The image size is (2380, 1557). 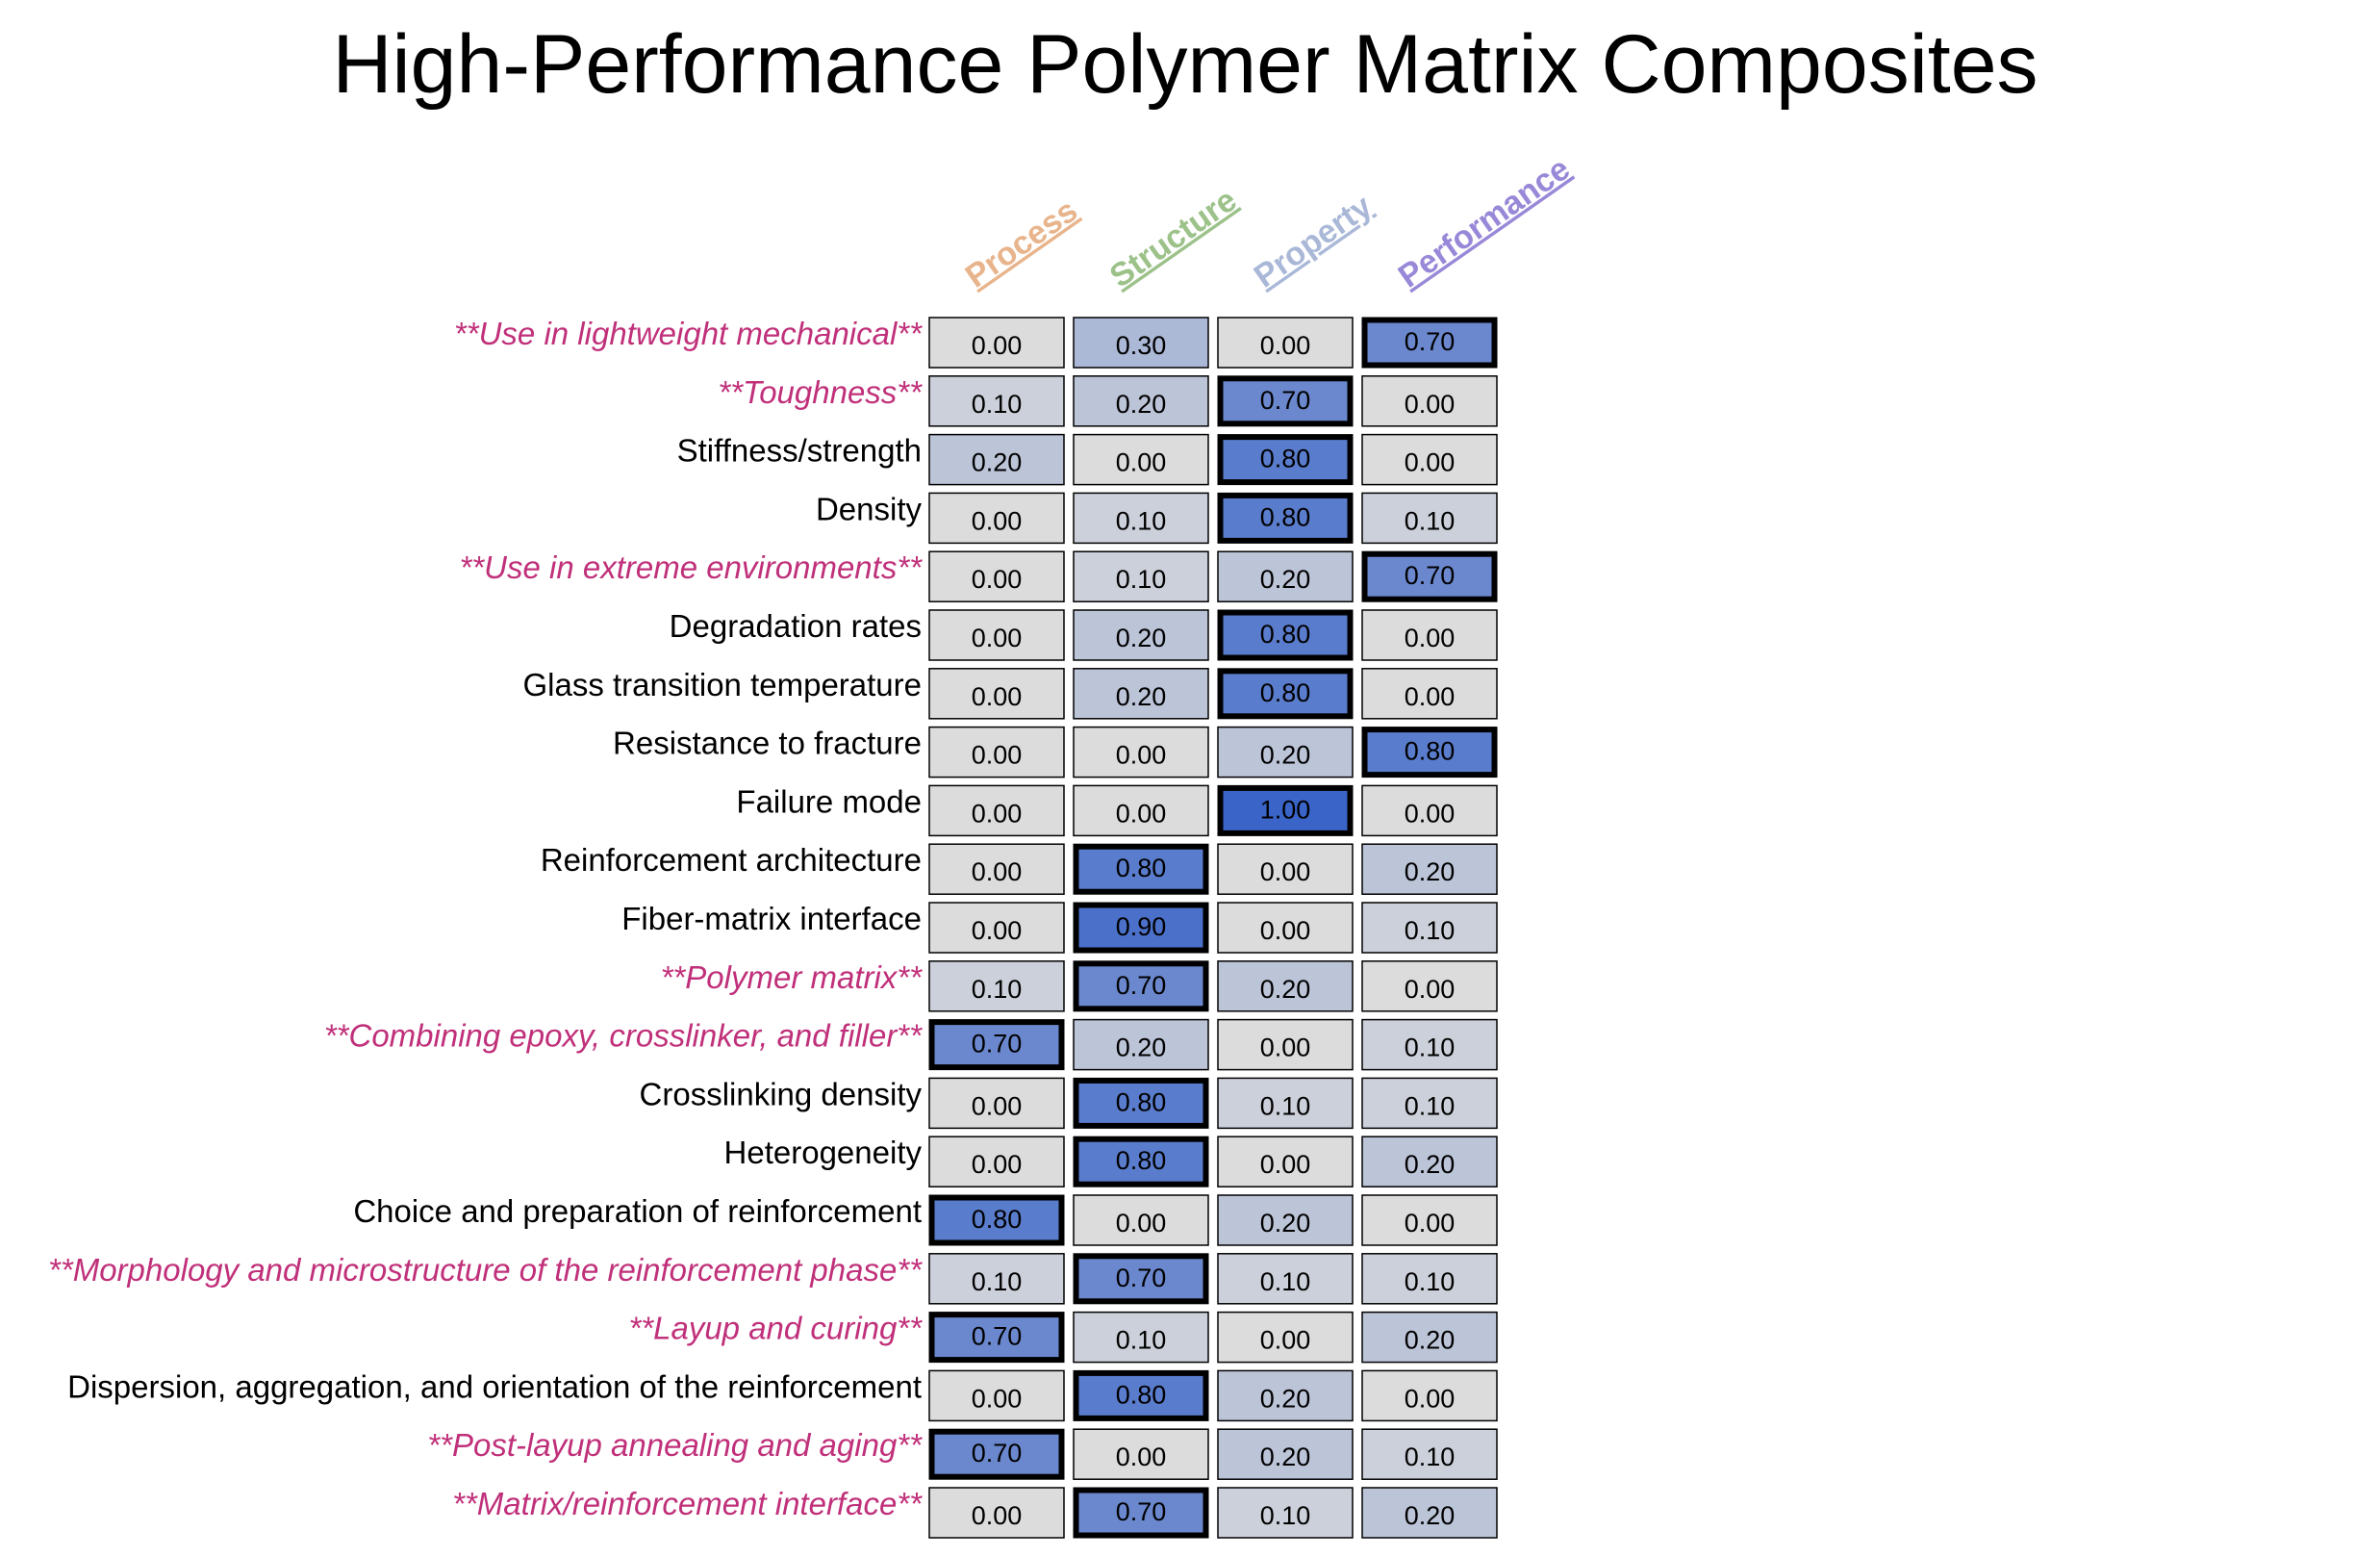 What do you see at coordinates (782, 1093) in the screenshot?
I see `row-label: Crosslinking density` at bounding box center [782, 1093].